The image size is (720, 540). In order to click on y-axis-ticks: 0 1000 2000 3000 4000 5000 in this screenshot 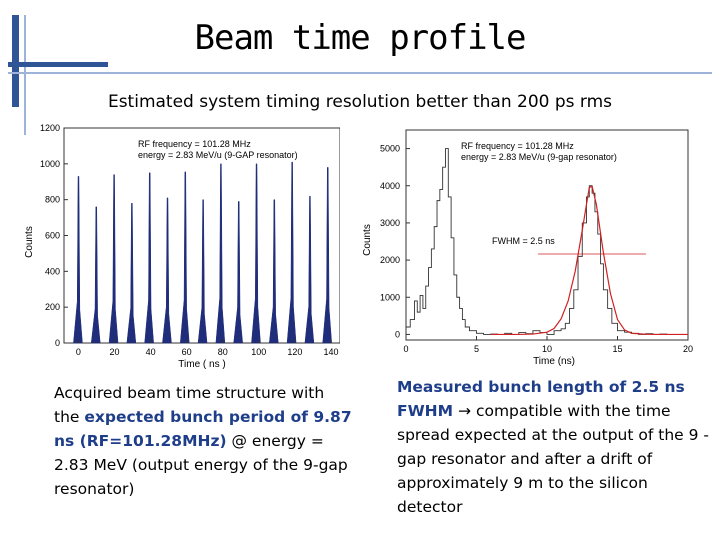, I will do `click(395, 241)`.